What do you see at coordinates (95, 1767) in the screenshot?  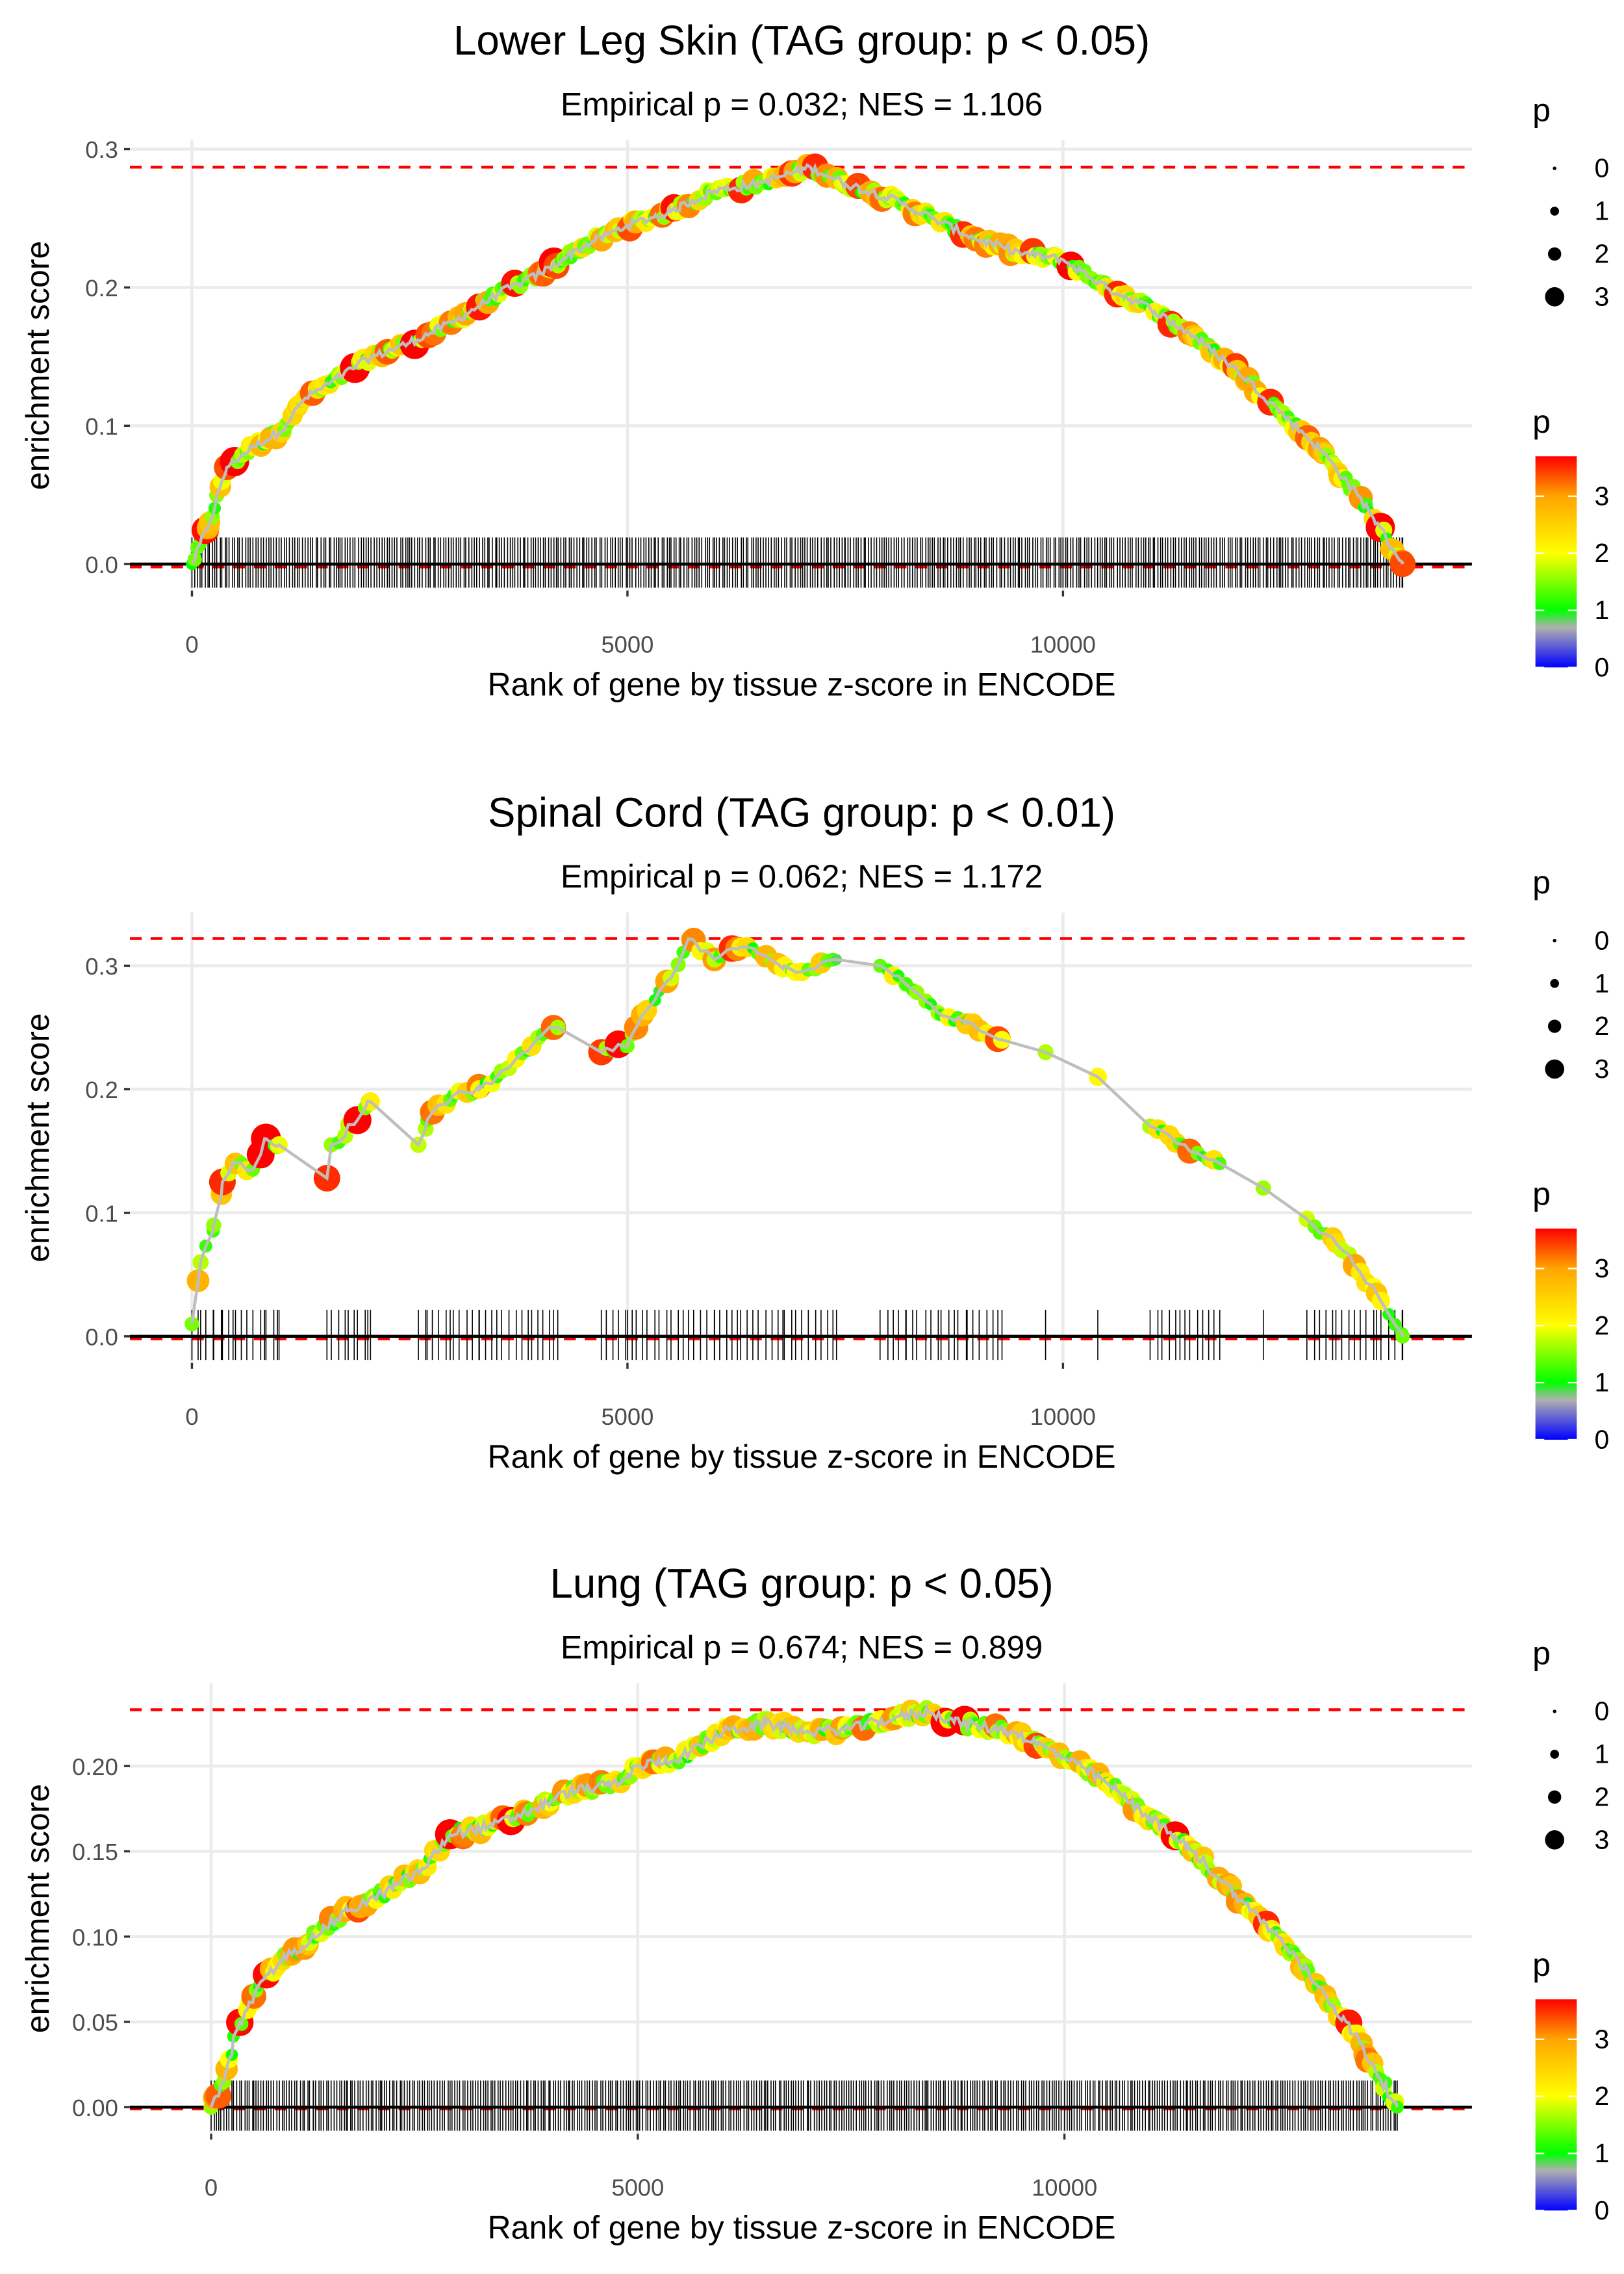 I see `y-tick-label: 0.20` at bounding box center [95, 1767].